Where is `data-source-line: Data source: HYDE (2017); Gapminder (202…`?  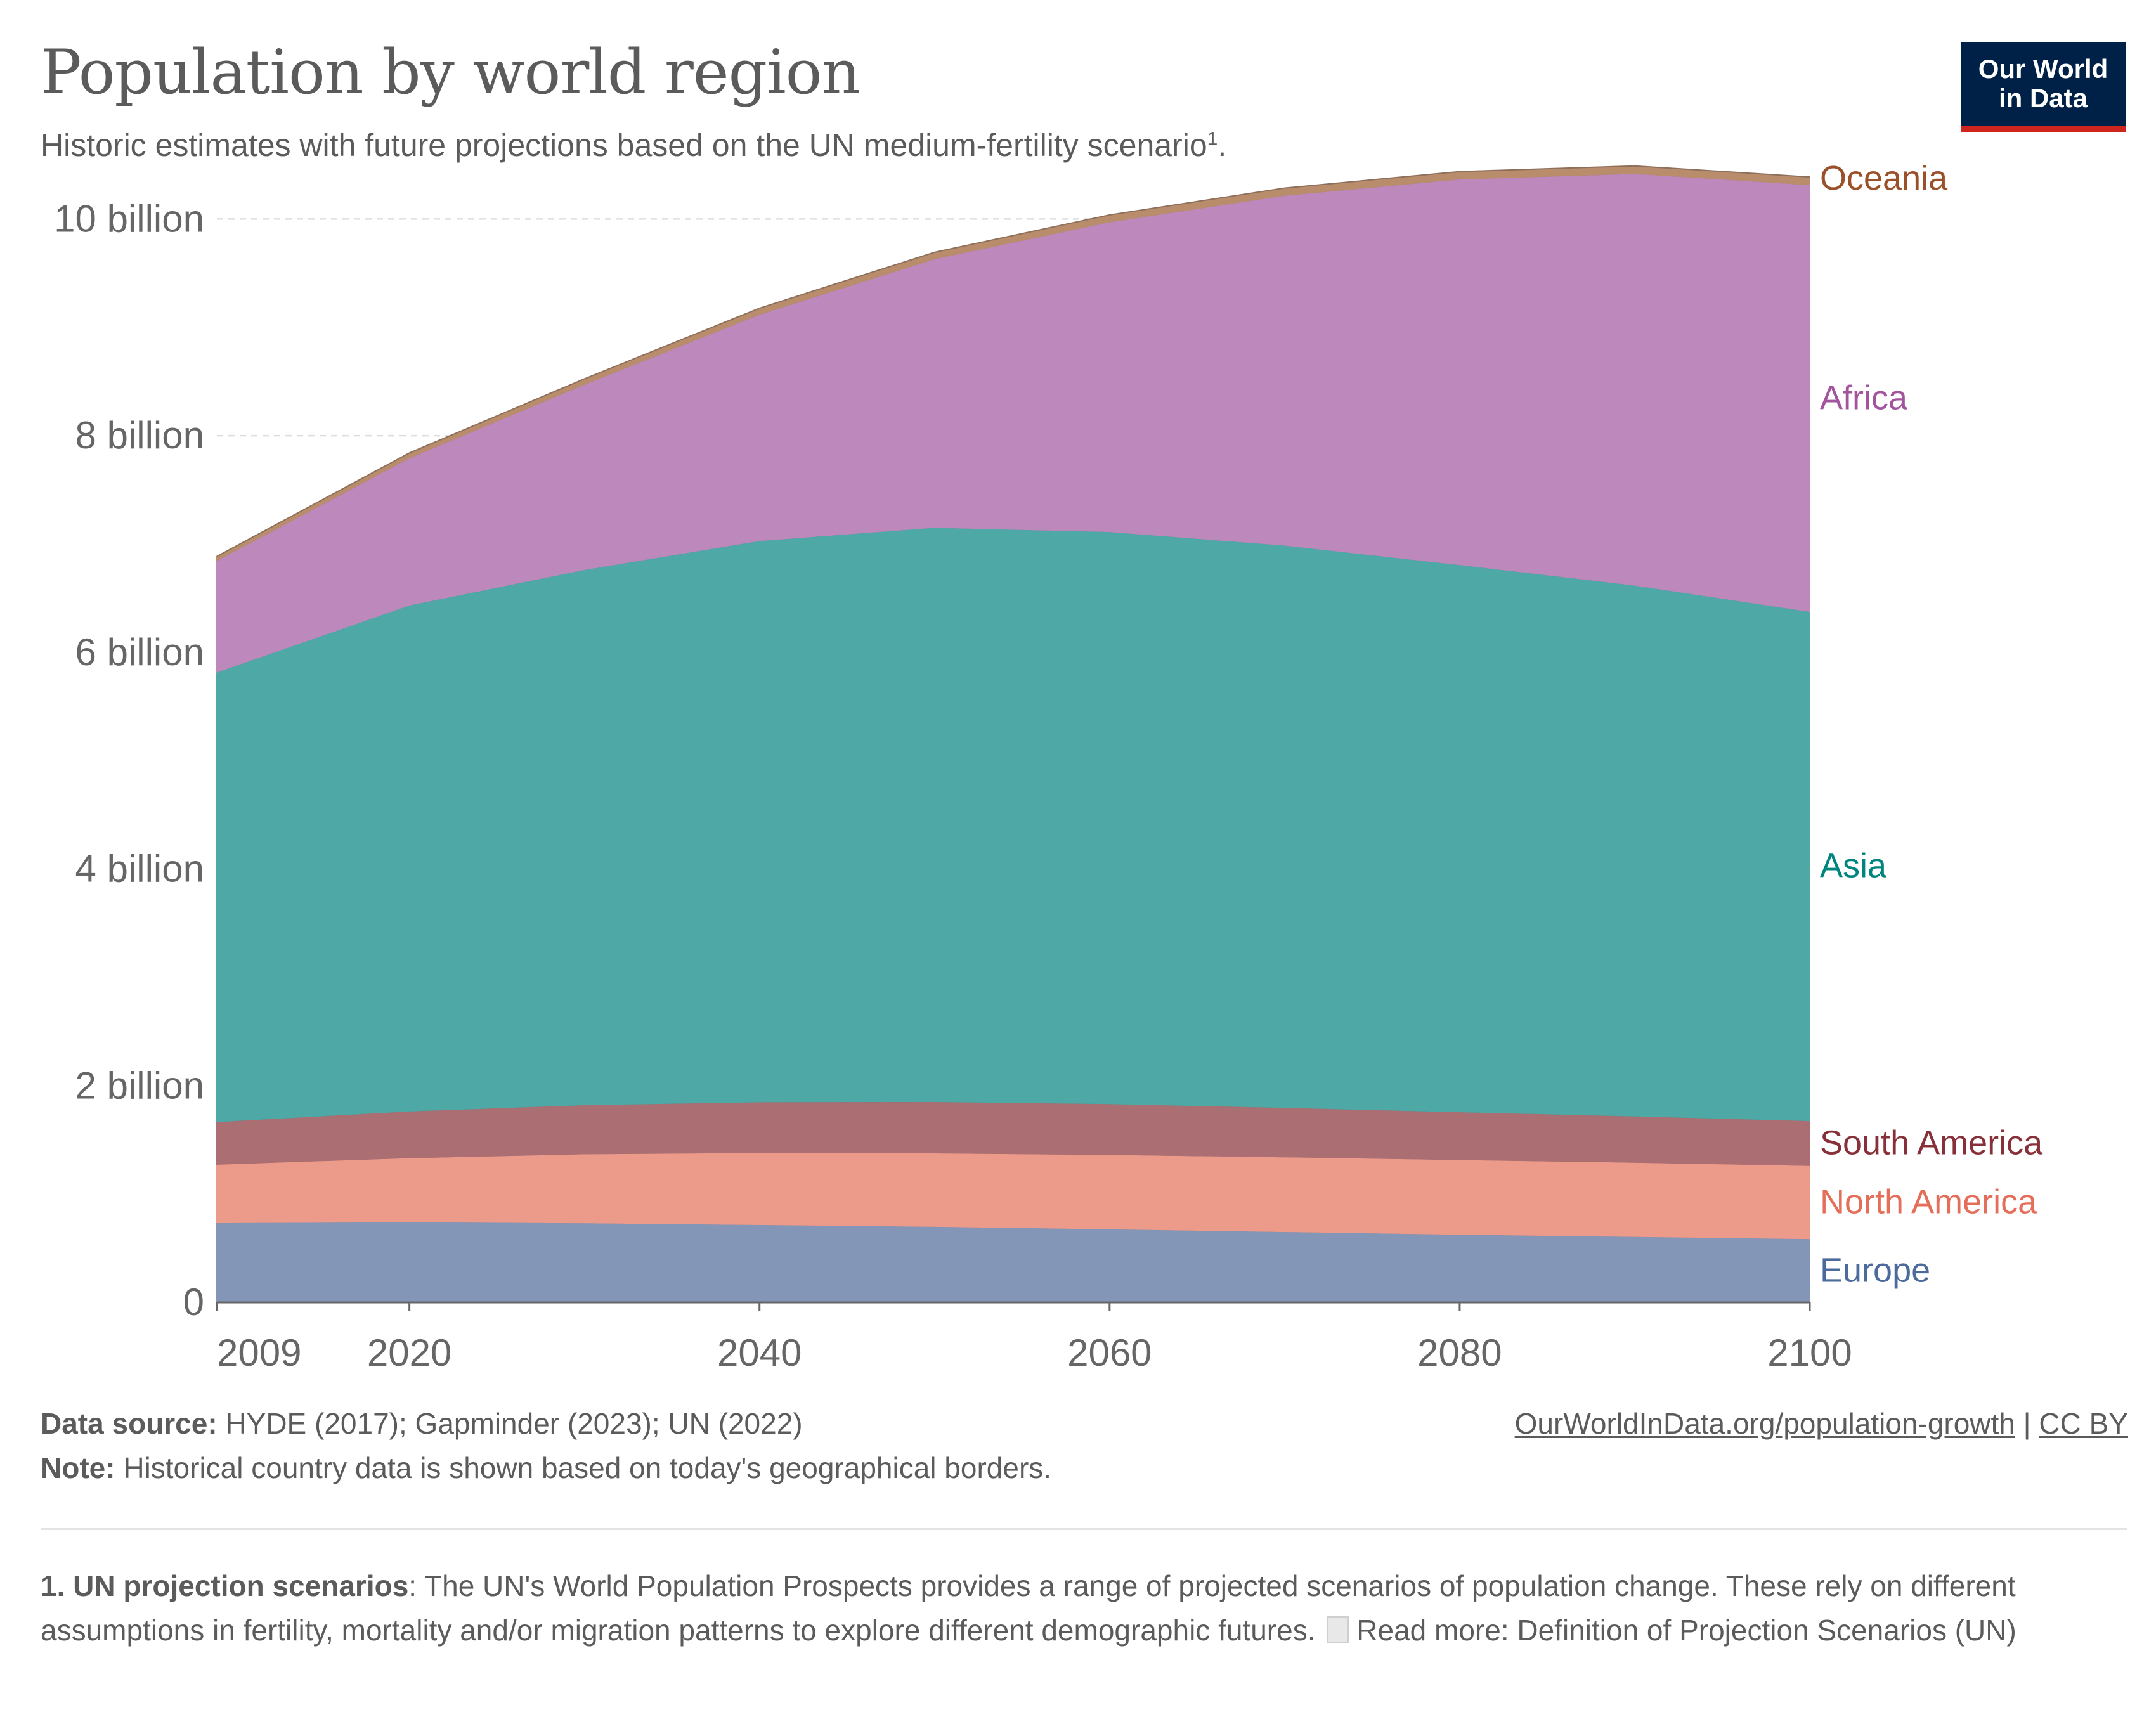 data-source-line: Data source: HYDE (2017); Gapminder (202… is located at coordinates (422, 1423).